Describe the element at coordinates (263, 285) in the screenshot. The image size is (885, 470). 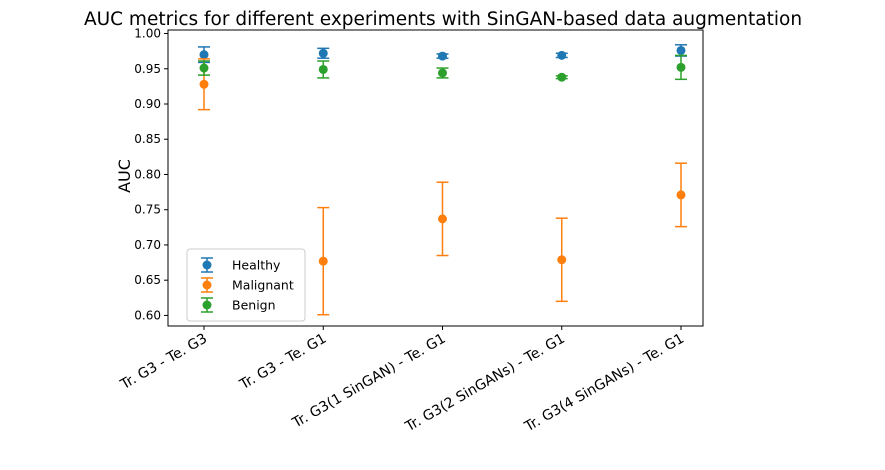
I see `legend-entry-label: Malignant` at that location.